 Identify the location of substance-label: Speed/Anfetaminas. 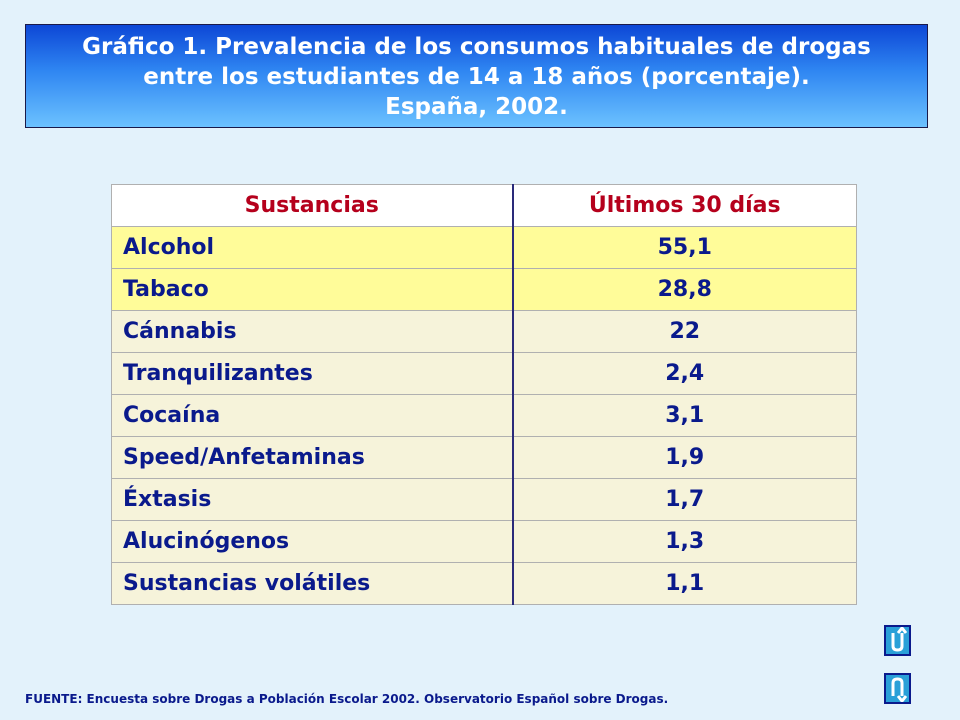
(312, 457).